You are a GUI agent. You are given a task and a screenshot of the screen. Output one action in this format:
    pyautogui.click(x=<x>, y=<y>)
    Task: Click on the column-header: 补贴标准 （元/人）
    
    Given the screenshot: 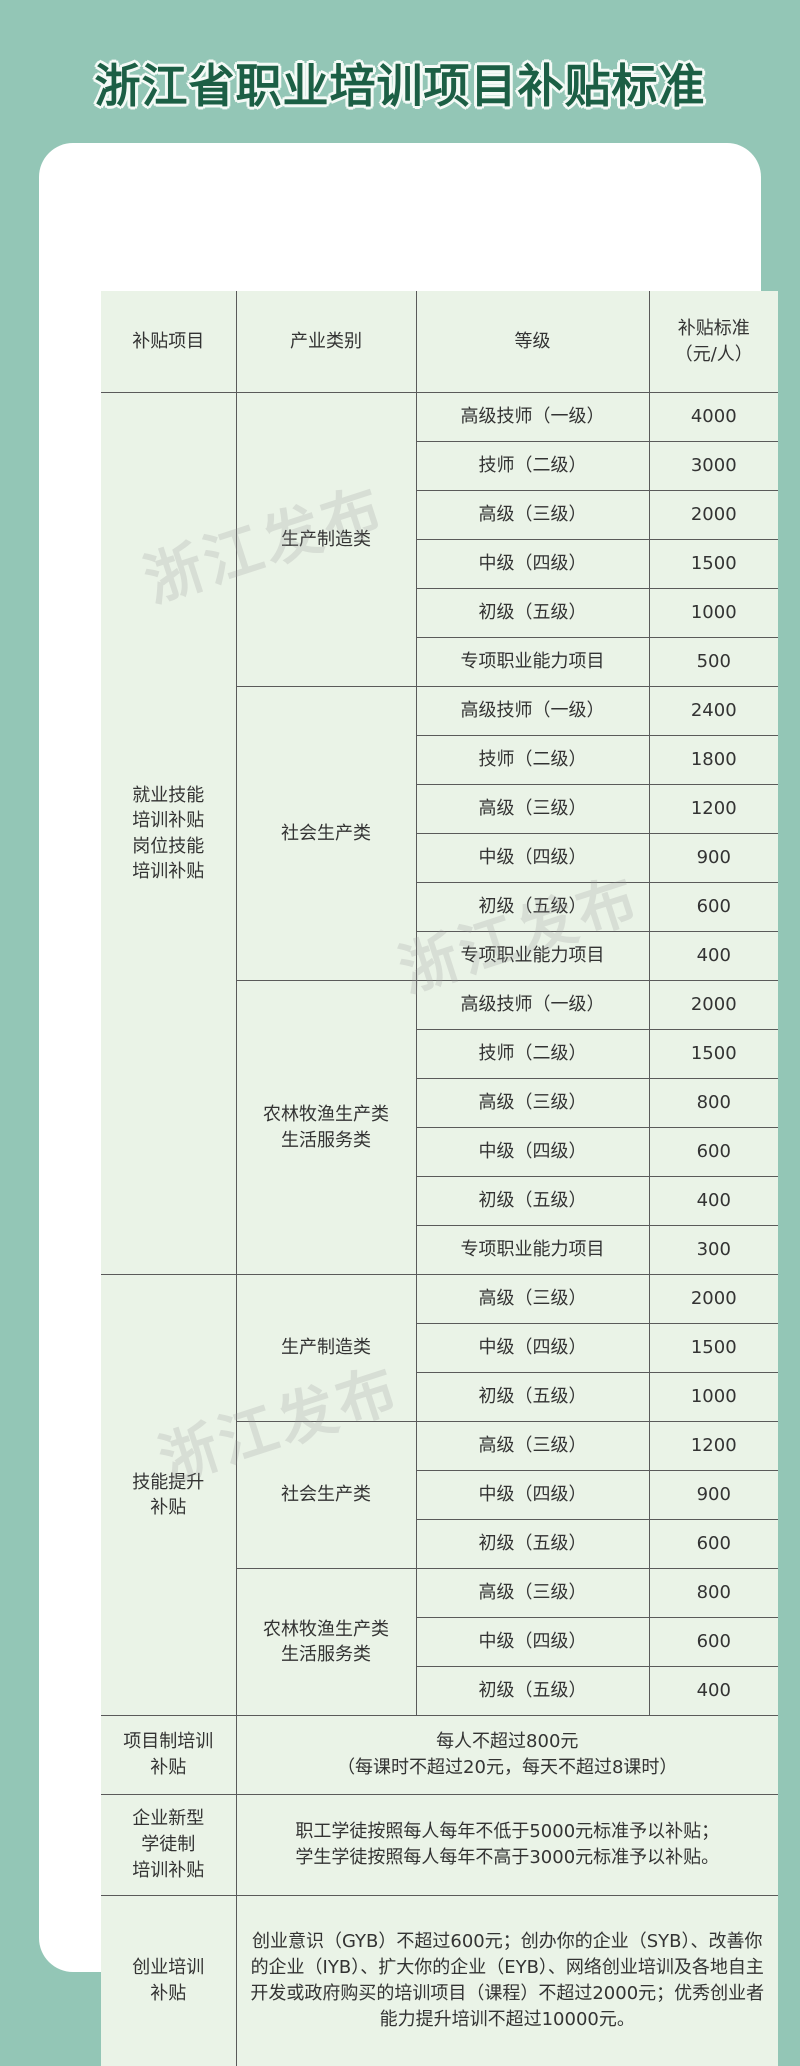 What is the action you would take?
    pyautogui.click(x=713, y=342)
    